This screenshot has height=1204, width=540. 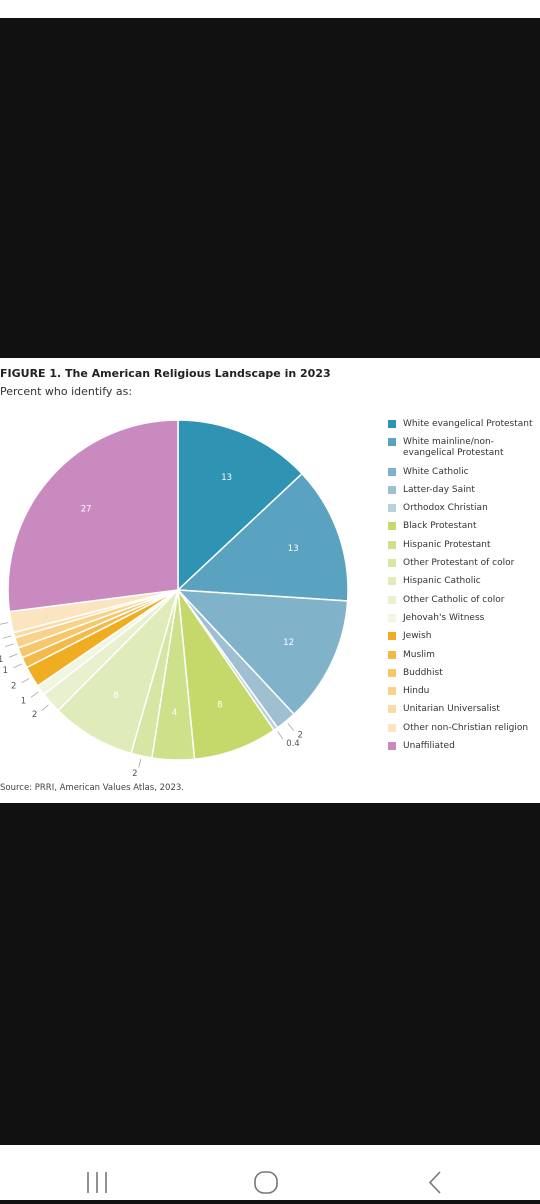 I want to click on legend-item: Black Protestant, so click(x=463, y=526).